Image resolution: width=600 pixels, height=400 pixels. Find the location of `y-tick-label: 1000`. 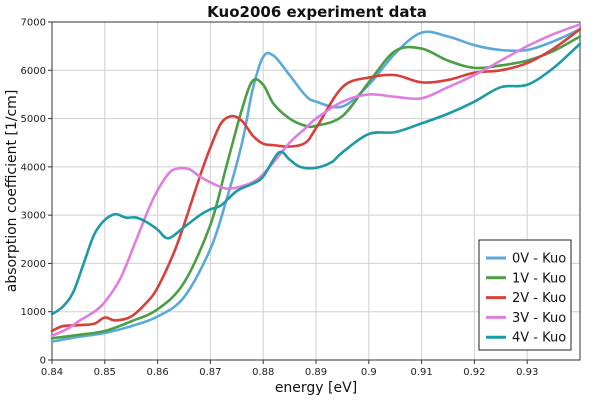

y-tick-label: 1000 is located at coordinates (33, 312).